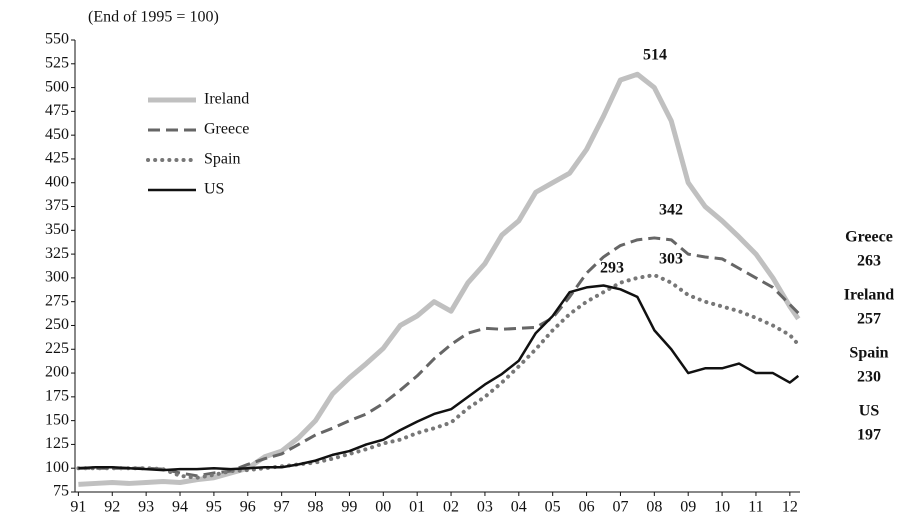 This screenshot has height=521, width=903. What do you see at coordinates (869, 377) in the screenshot?
I see `end-label-value: 230` at bounding box center [869, 377].